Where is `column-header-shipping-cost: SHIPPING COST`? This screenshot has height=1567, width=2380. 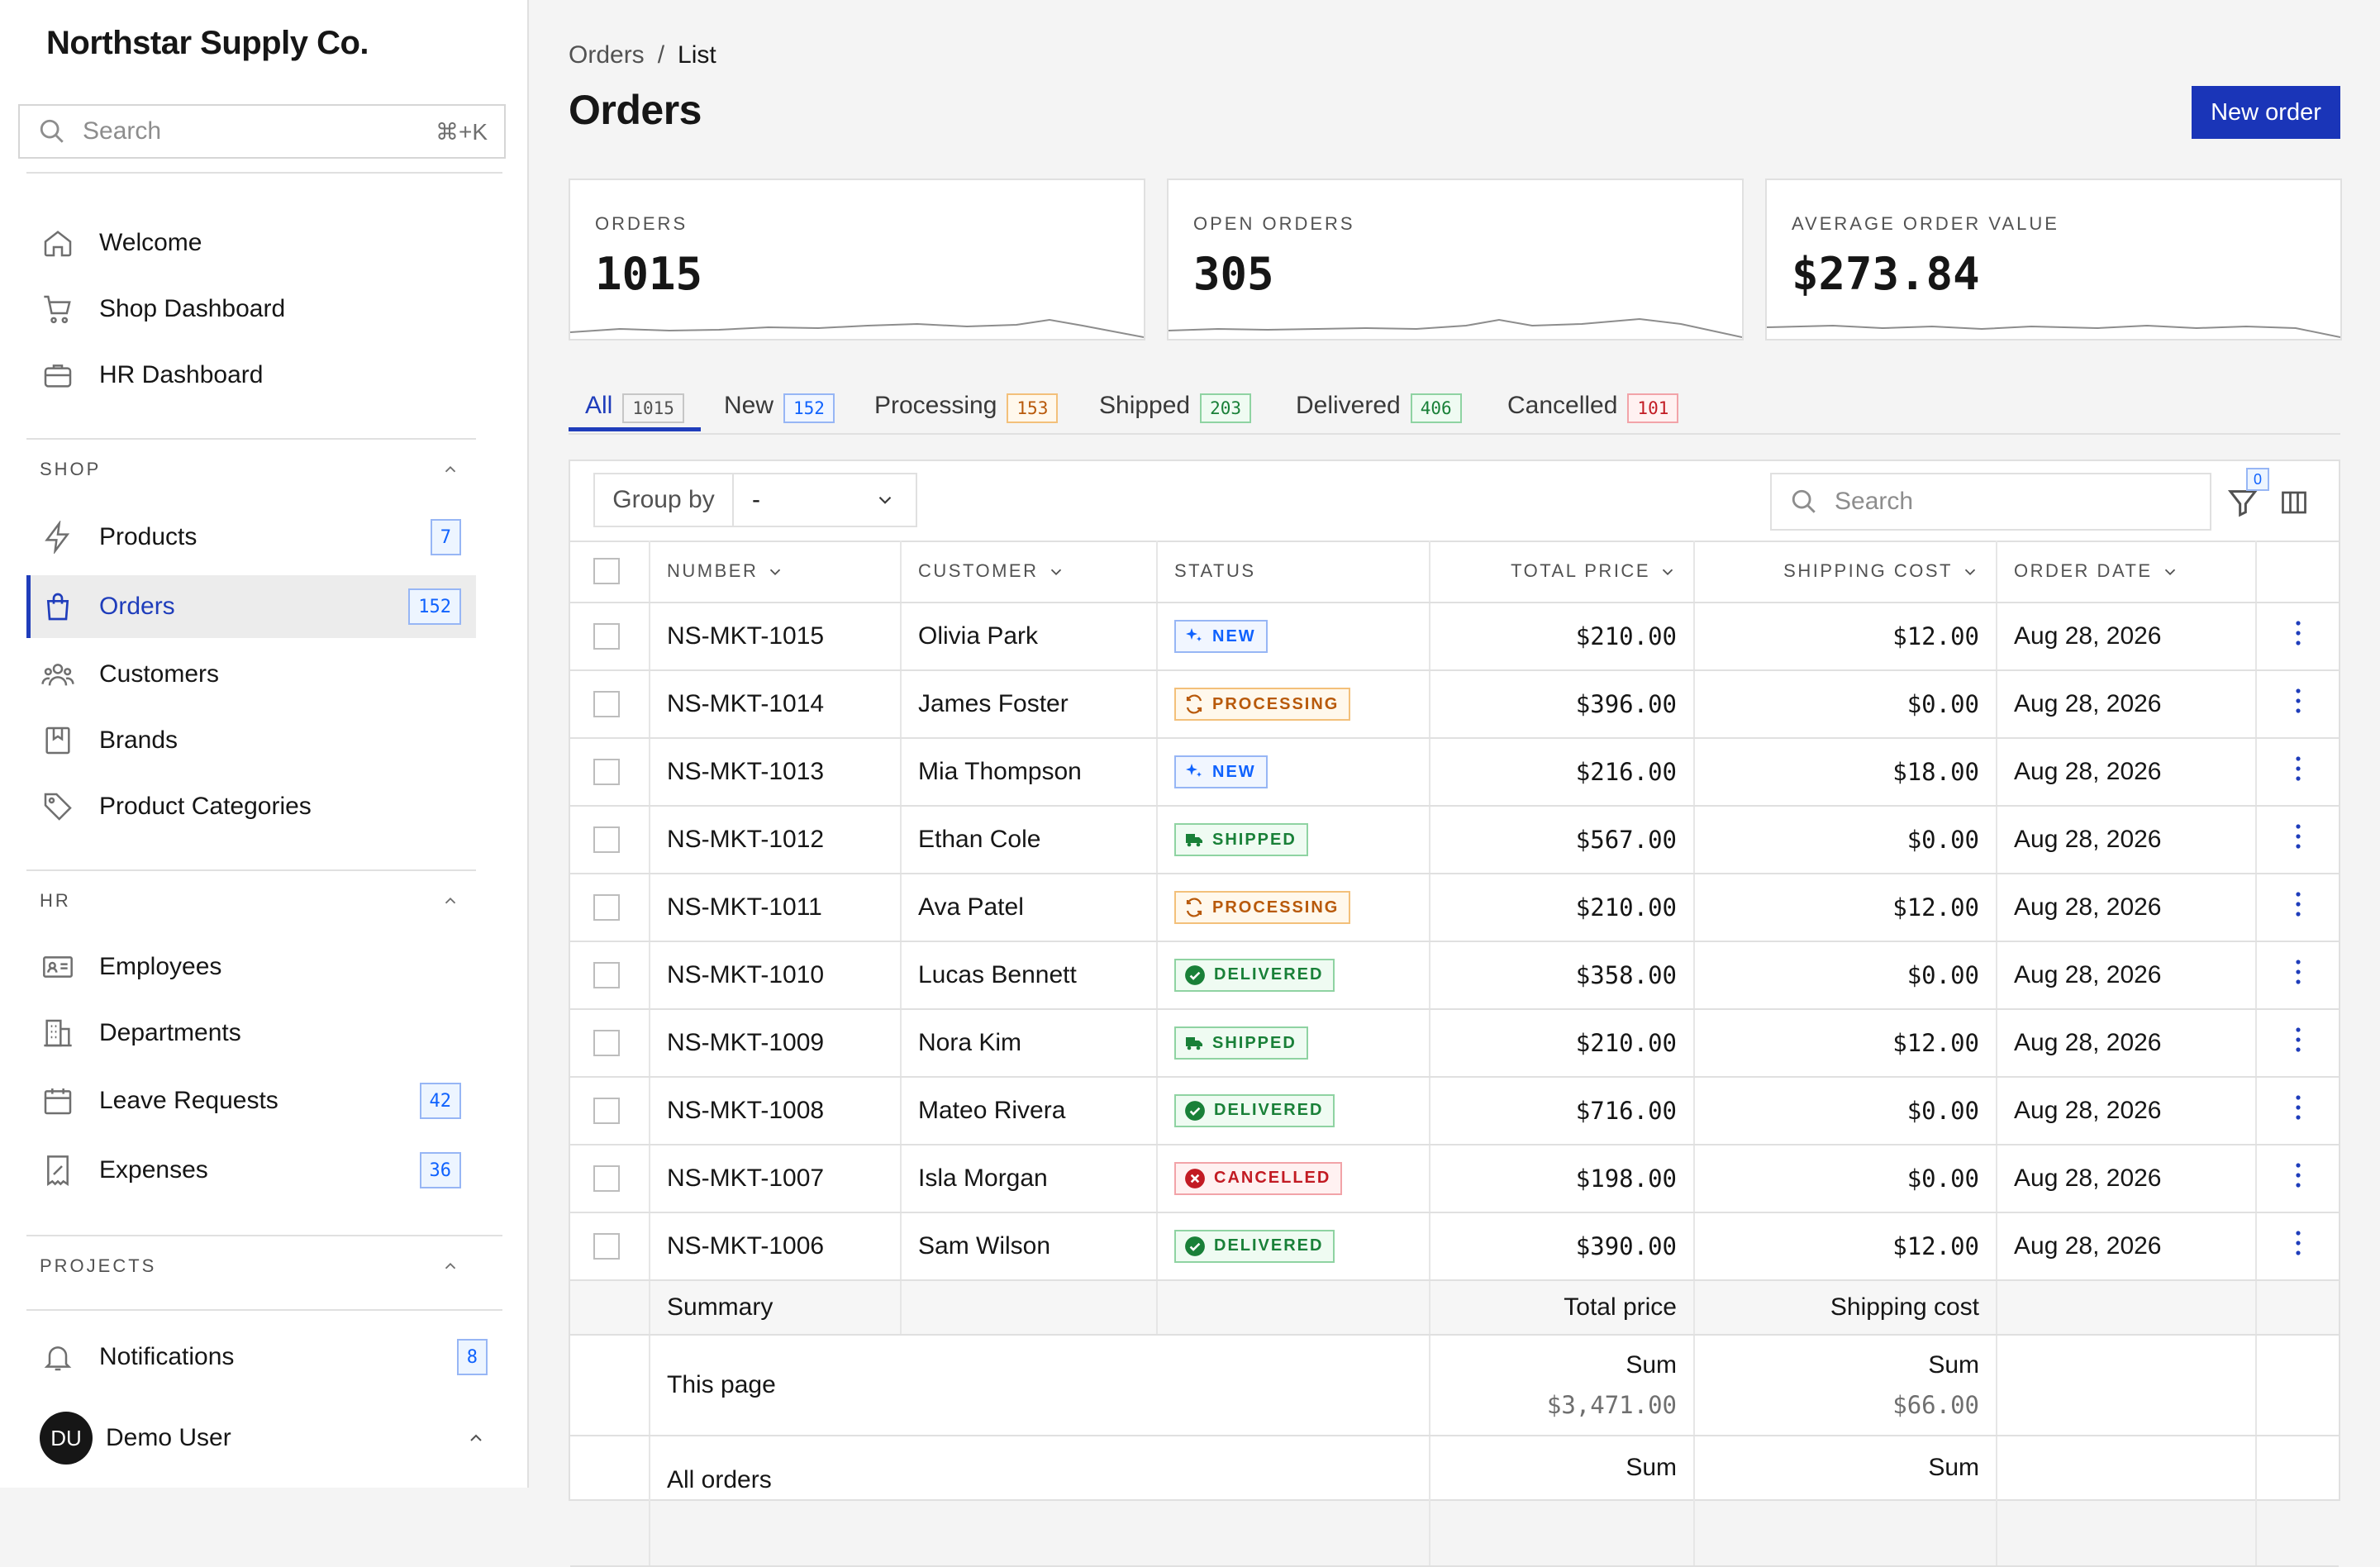 column-header-shipping-cost: SHIPPING COST is located at coordinates (1845, 572).